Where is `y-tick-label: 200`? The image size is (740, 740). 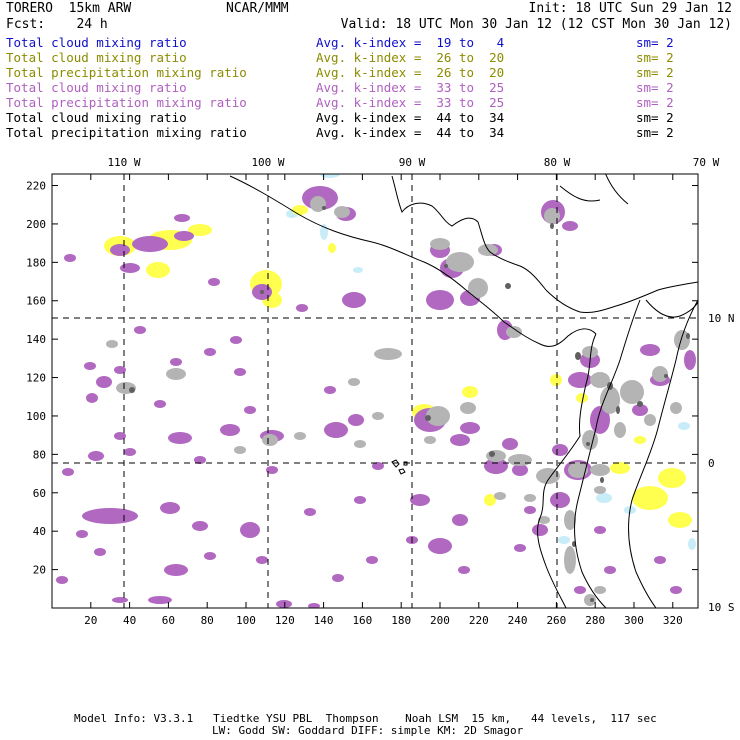 y-tick-label: 200 is located at coordinates (36, 224).